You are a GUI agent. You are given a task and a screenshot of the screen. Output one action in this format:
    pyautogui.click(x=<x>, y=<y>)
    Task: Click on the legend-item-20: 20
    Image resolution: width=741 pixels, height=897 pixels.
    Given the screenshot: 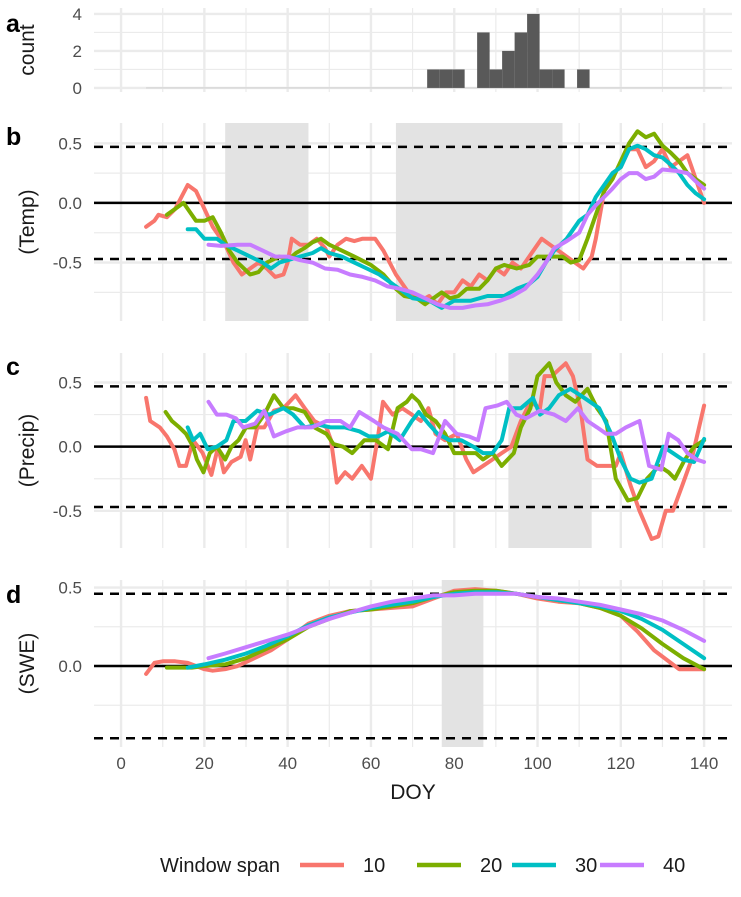 What is the action you would take?
    pyautogui.click(x=459, y=866)
    